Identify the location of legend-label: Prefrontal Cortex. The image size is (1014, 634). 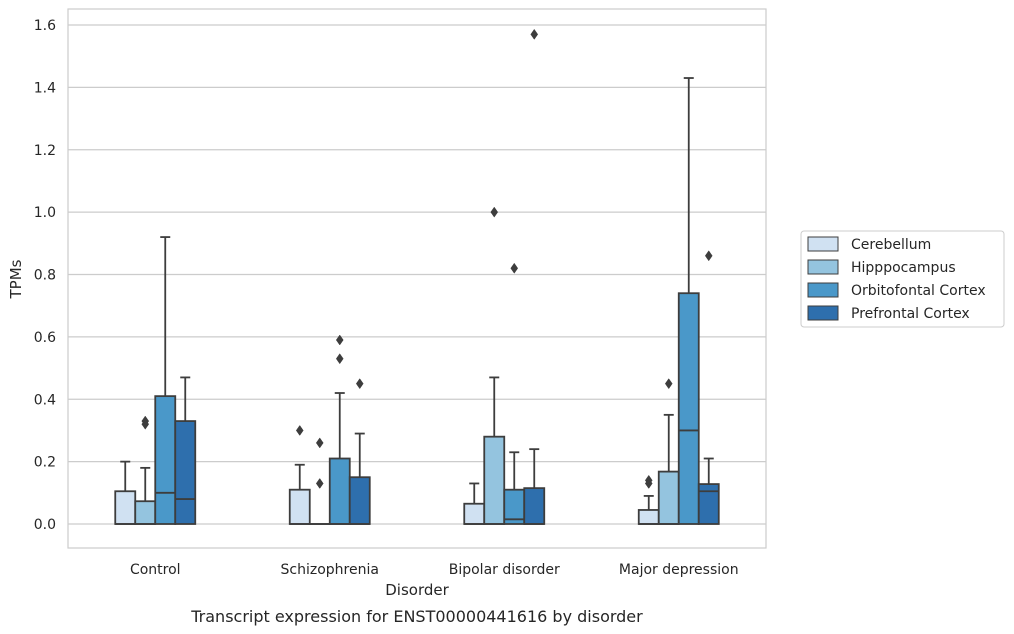
(910, 314).